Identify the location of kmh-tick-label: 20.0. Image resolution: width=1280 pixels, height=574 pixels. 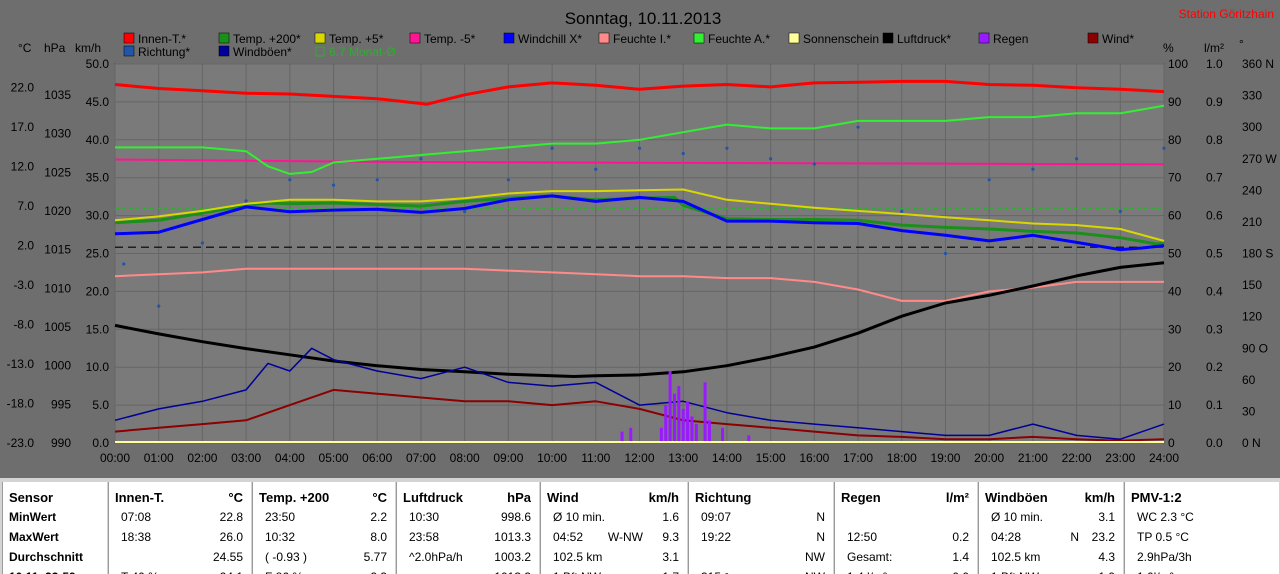
(98, 291).